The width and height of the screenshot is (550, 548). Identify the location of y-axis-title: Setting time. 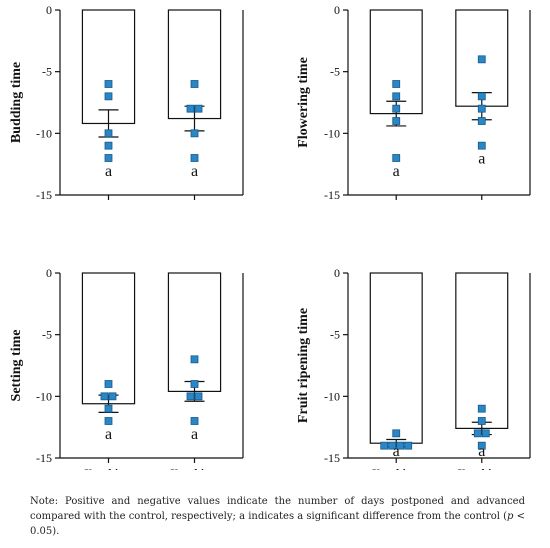
(16, 366).